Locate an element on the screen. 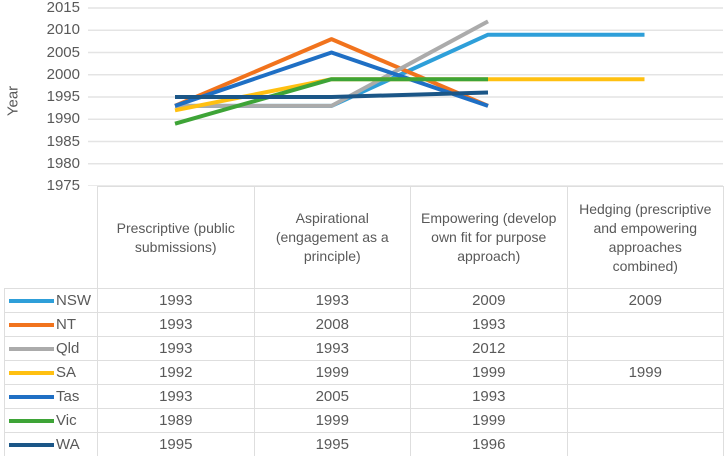 Image resolution: width=725 pixels, height=456 pixels. table-cell: 2005 is located at coordinates (332, 396).